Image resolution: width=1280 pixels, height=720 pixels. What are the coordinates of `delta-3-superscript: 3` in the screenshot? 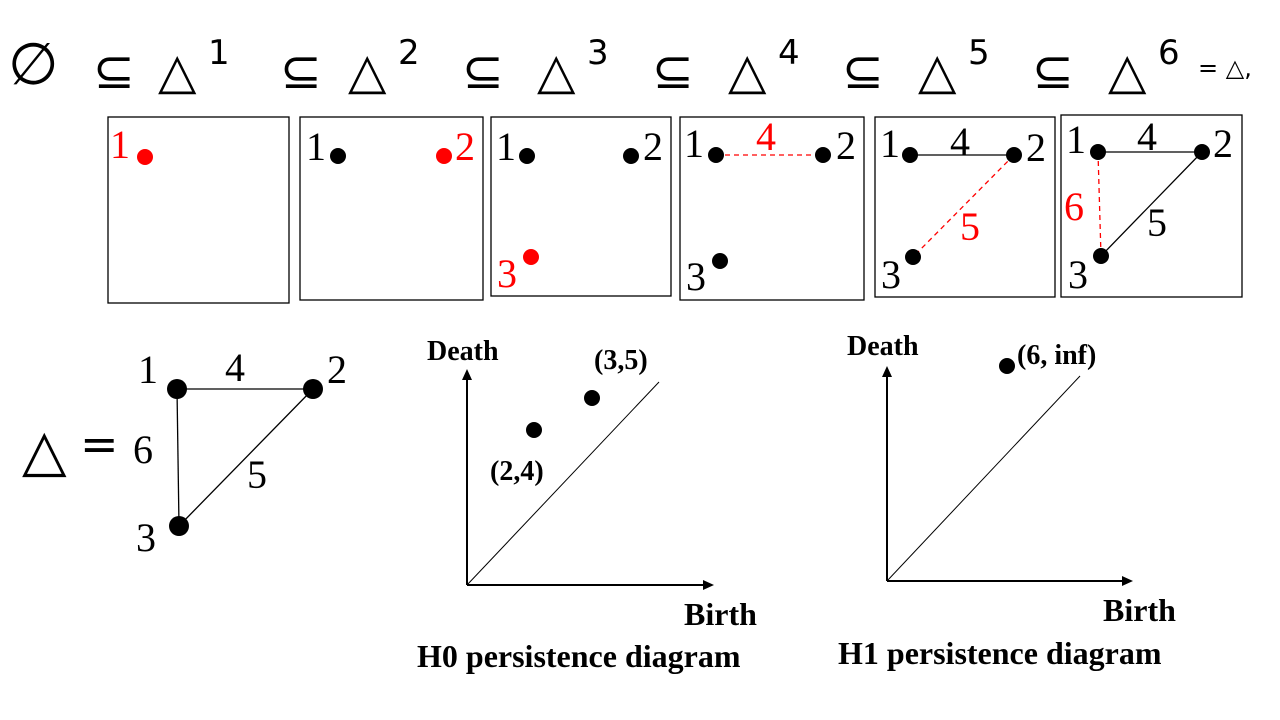 It's located at (598, 53).